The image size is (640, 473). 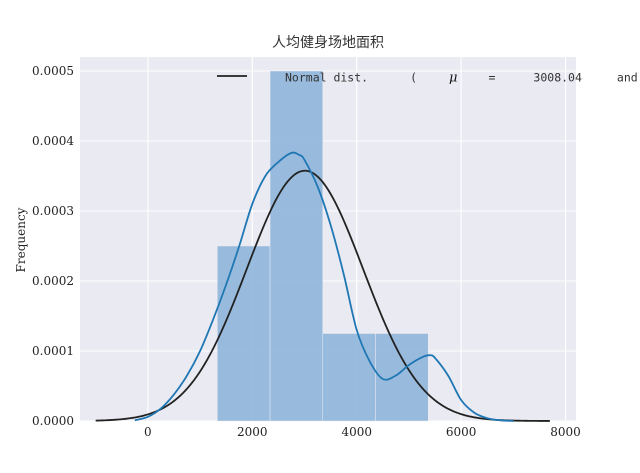 What do you see at coordinates (453, 78) in the screenshot?
I see `legend-mu-symbol: μ` at bounding box center [453, 78].